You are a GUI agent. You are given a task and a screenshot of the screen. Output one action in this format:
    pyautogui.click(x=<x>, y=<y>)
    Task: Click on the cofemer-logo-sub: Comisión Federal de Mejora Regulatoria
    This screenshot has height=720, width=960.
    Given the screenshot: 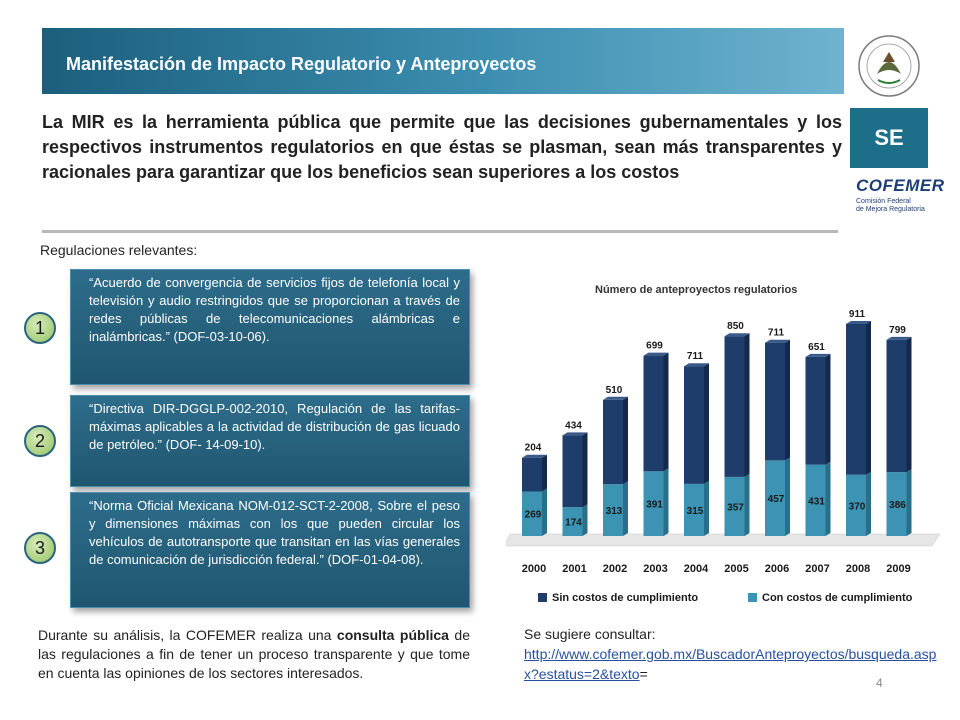 What is the action you would take?
    pyautogui.click(x=890, y=206)
    